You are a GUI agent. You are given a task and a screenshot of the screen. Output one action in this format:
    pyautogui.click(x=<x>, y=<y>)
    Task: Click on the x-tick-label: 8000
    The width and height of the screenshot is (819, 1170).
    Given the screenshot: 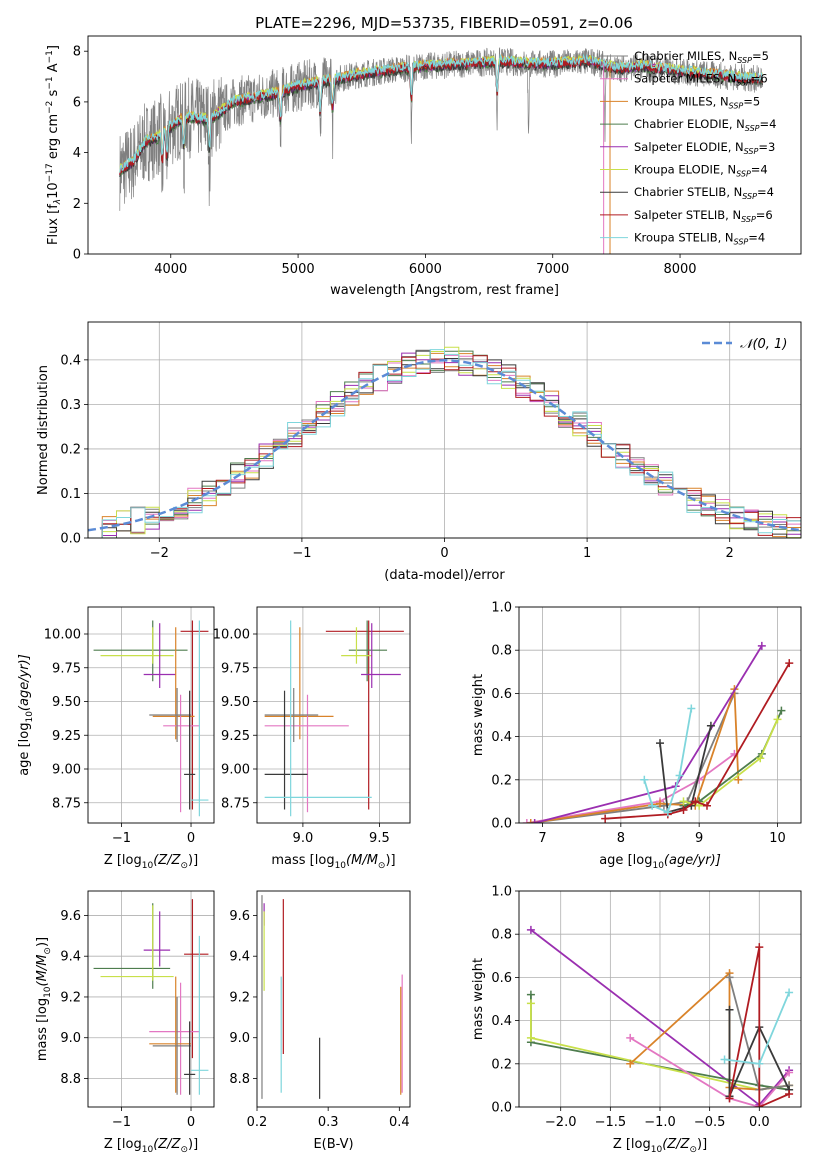 What is the action you would take?
    pyautogui.click(x=679, y=269)
    